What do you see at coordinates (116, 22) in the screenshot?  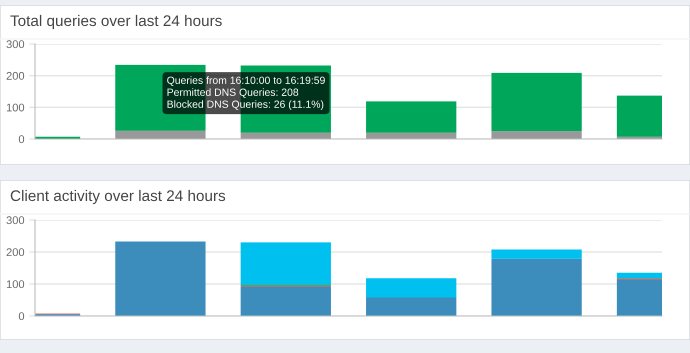 I see `chart-title: Total queries over last 24 hours` at bounding box center [116, 22].